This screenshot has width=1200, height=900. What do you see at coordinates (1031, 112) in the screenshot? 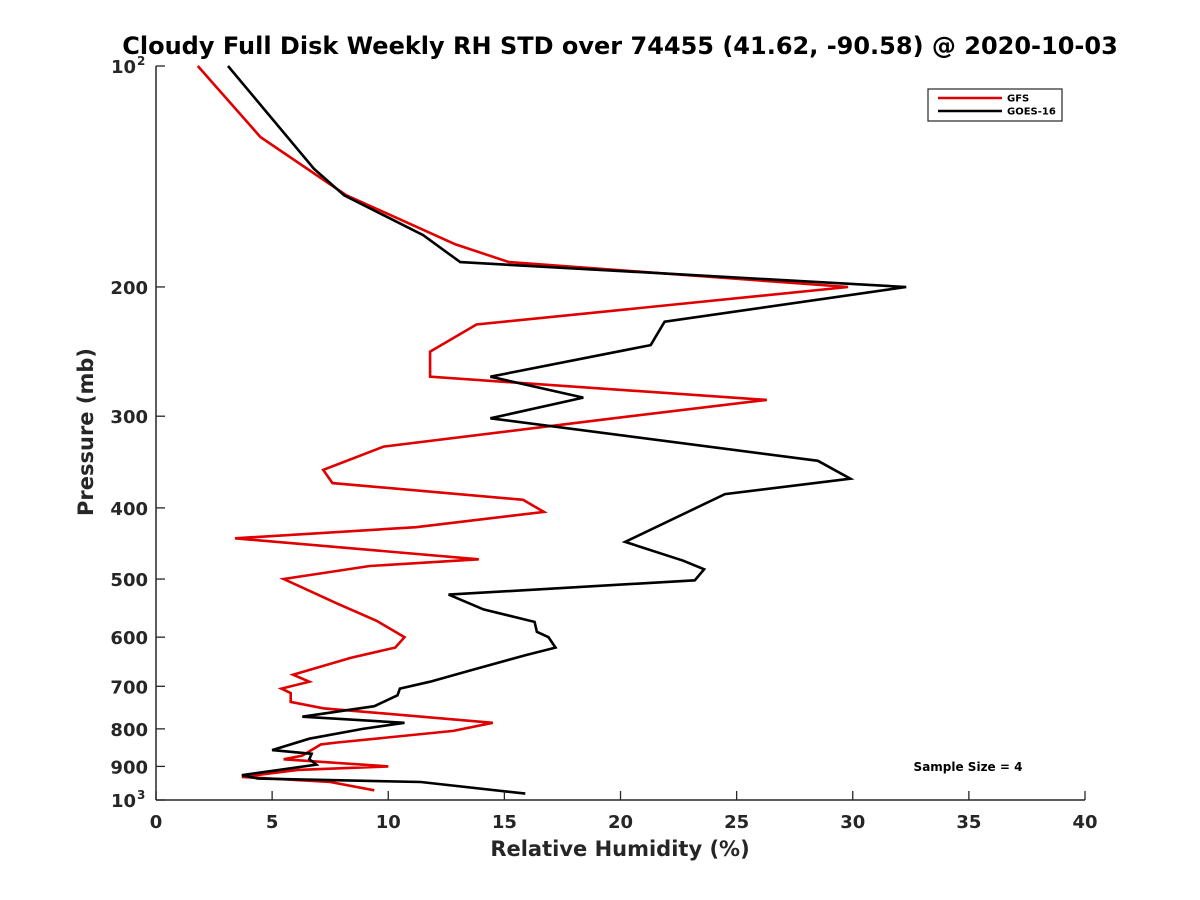
I see `legend-label-goes16: GOES-16` at bounding box center [1031, 112].